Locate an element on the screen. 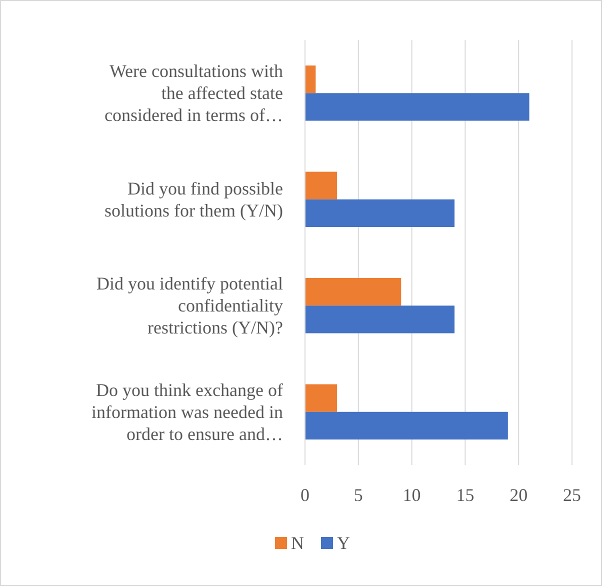 This screenshot has height=586, width=611. x-tick-label: 10 is located at coordinates (411, 495).